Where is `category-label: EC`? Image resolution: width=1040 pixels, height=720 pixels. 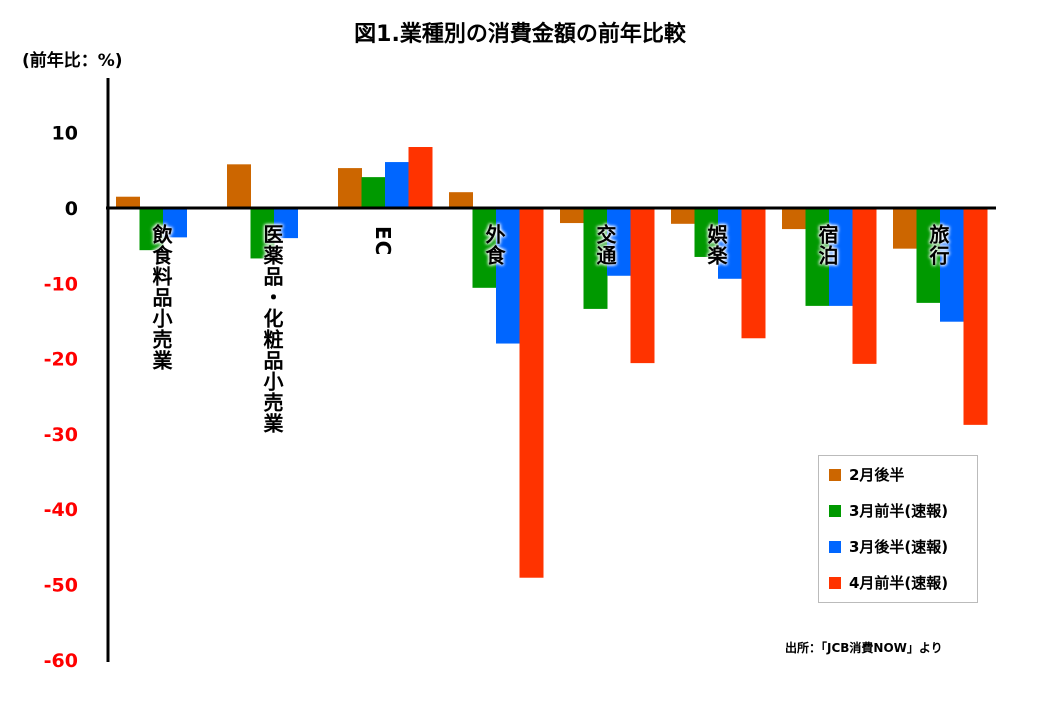
category-label: EC is located at coordinates (383, 241).